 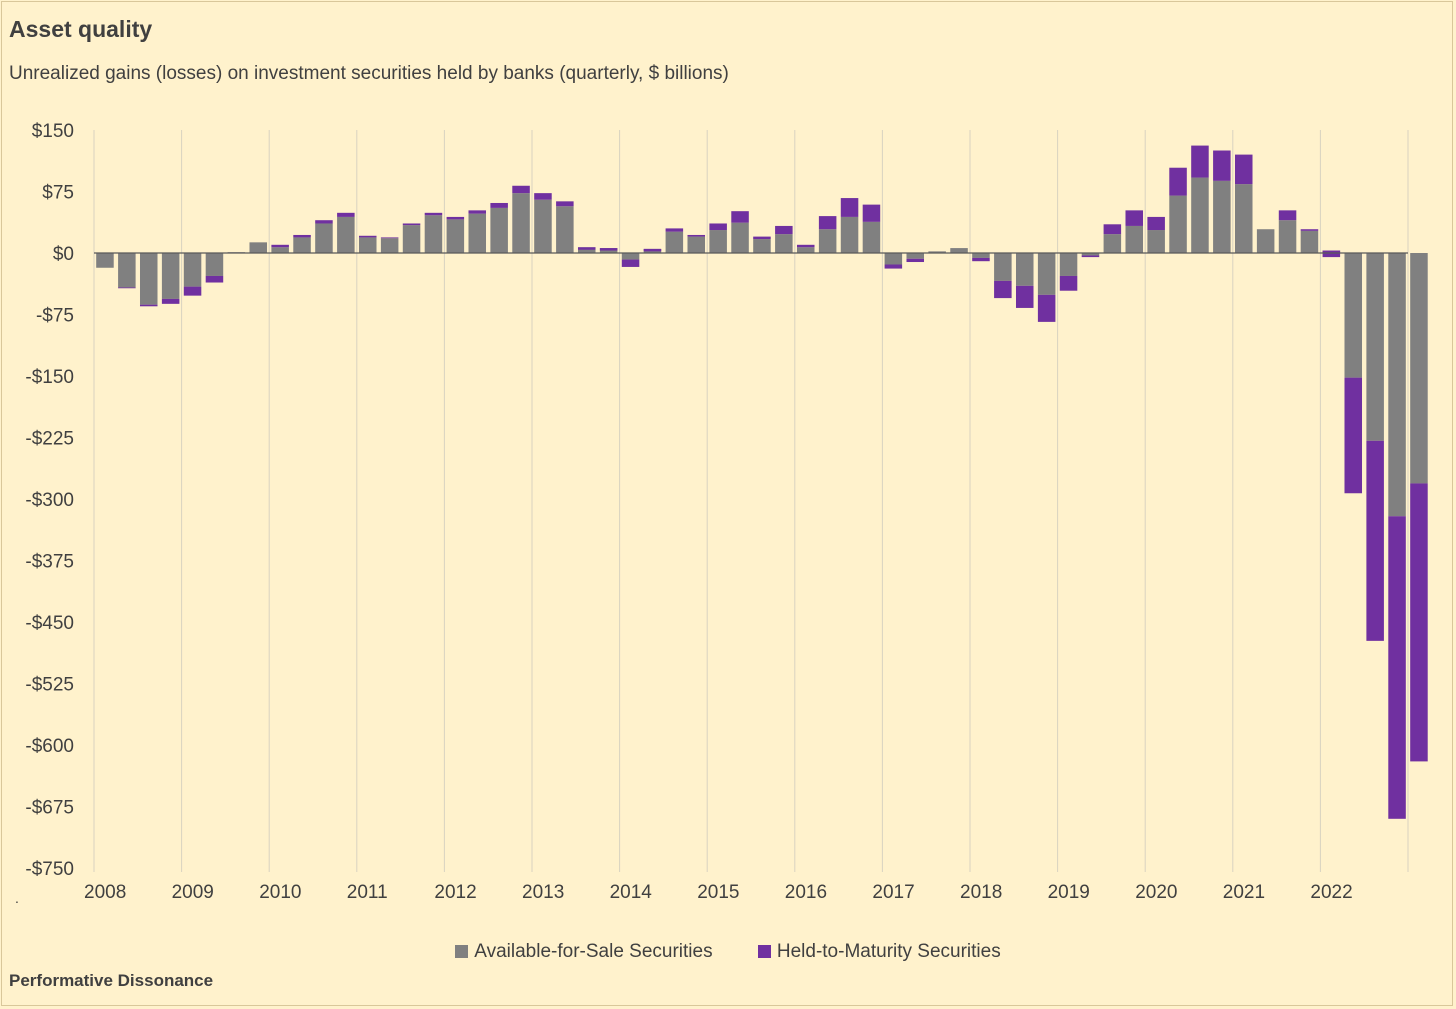 What do you see at coordinates (1244, 892) in the screenshot?
I see `x-year-label: 2021` at bounding box center [1244, 892].